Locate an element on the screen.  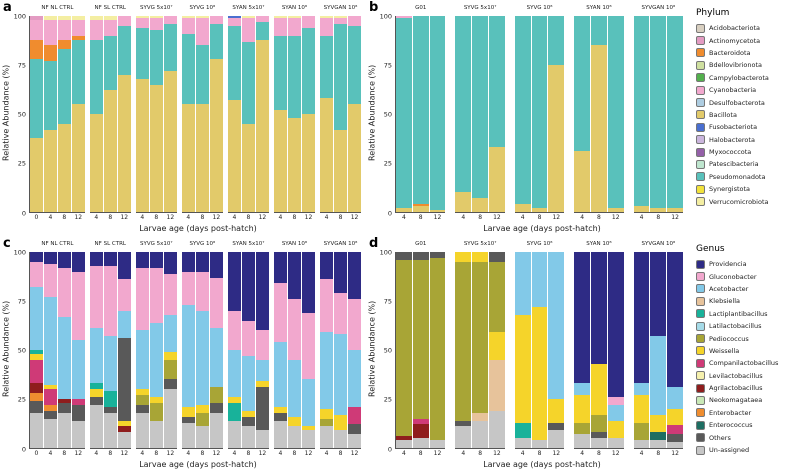
group-label: SYAN 10⁸ is located at coordinates (599, 244).